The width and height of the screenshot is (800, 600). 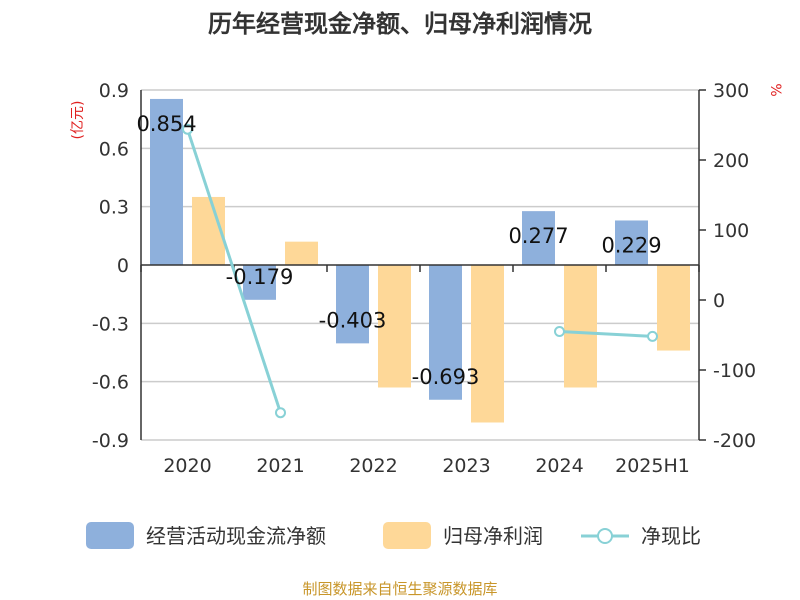 What do you see at coordinates (399, 589) in the screenshot?
I see `source-note: 制图数据来自恒生聚源数据库` at bounding box center [399, 589].